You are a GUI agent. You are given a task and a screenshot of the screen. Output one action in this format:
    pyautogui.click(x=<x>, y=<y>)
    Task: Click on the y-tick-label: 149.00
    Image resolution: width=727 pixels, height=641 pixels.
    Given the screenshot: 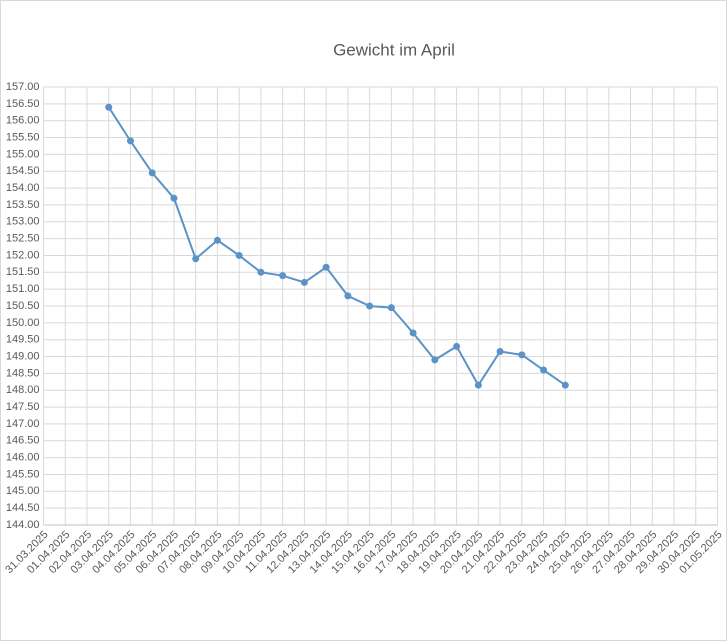 What is the action you would take?
    pyautogui.click(x=23, y=356)
    